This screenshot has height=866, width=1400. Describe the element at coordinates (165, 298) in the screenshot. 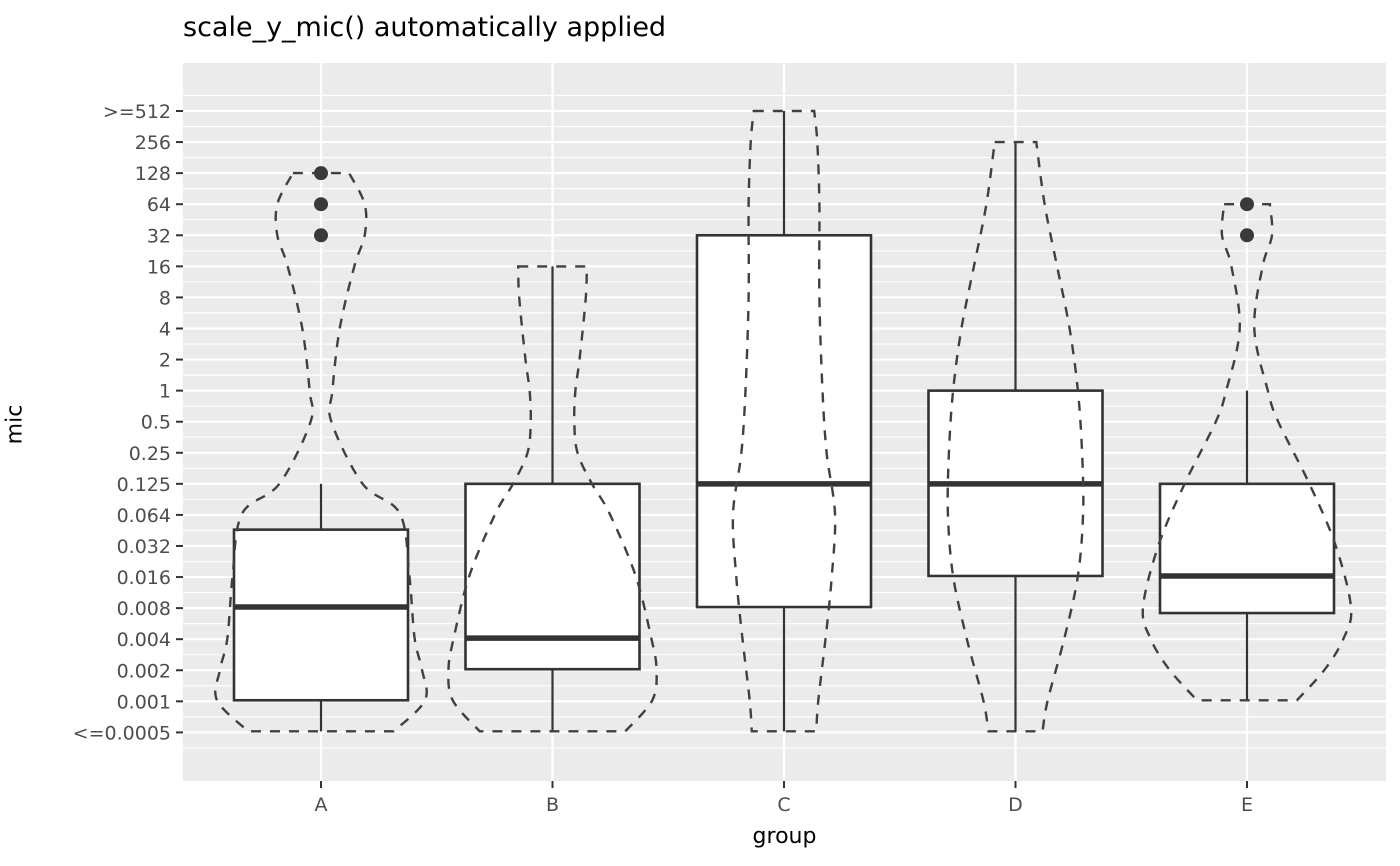

I see `y-tick-label: 8` at that location.